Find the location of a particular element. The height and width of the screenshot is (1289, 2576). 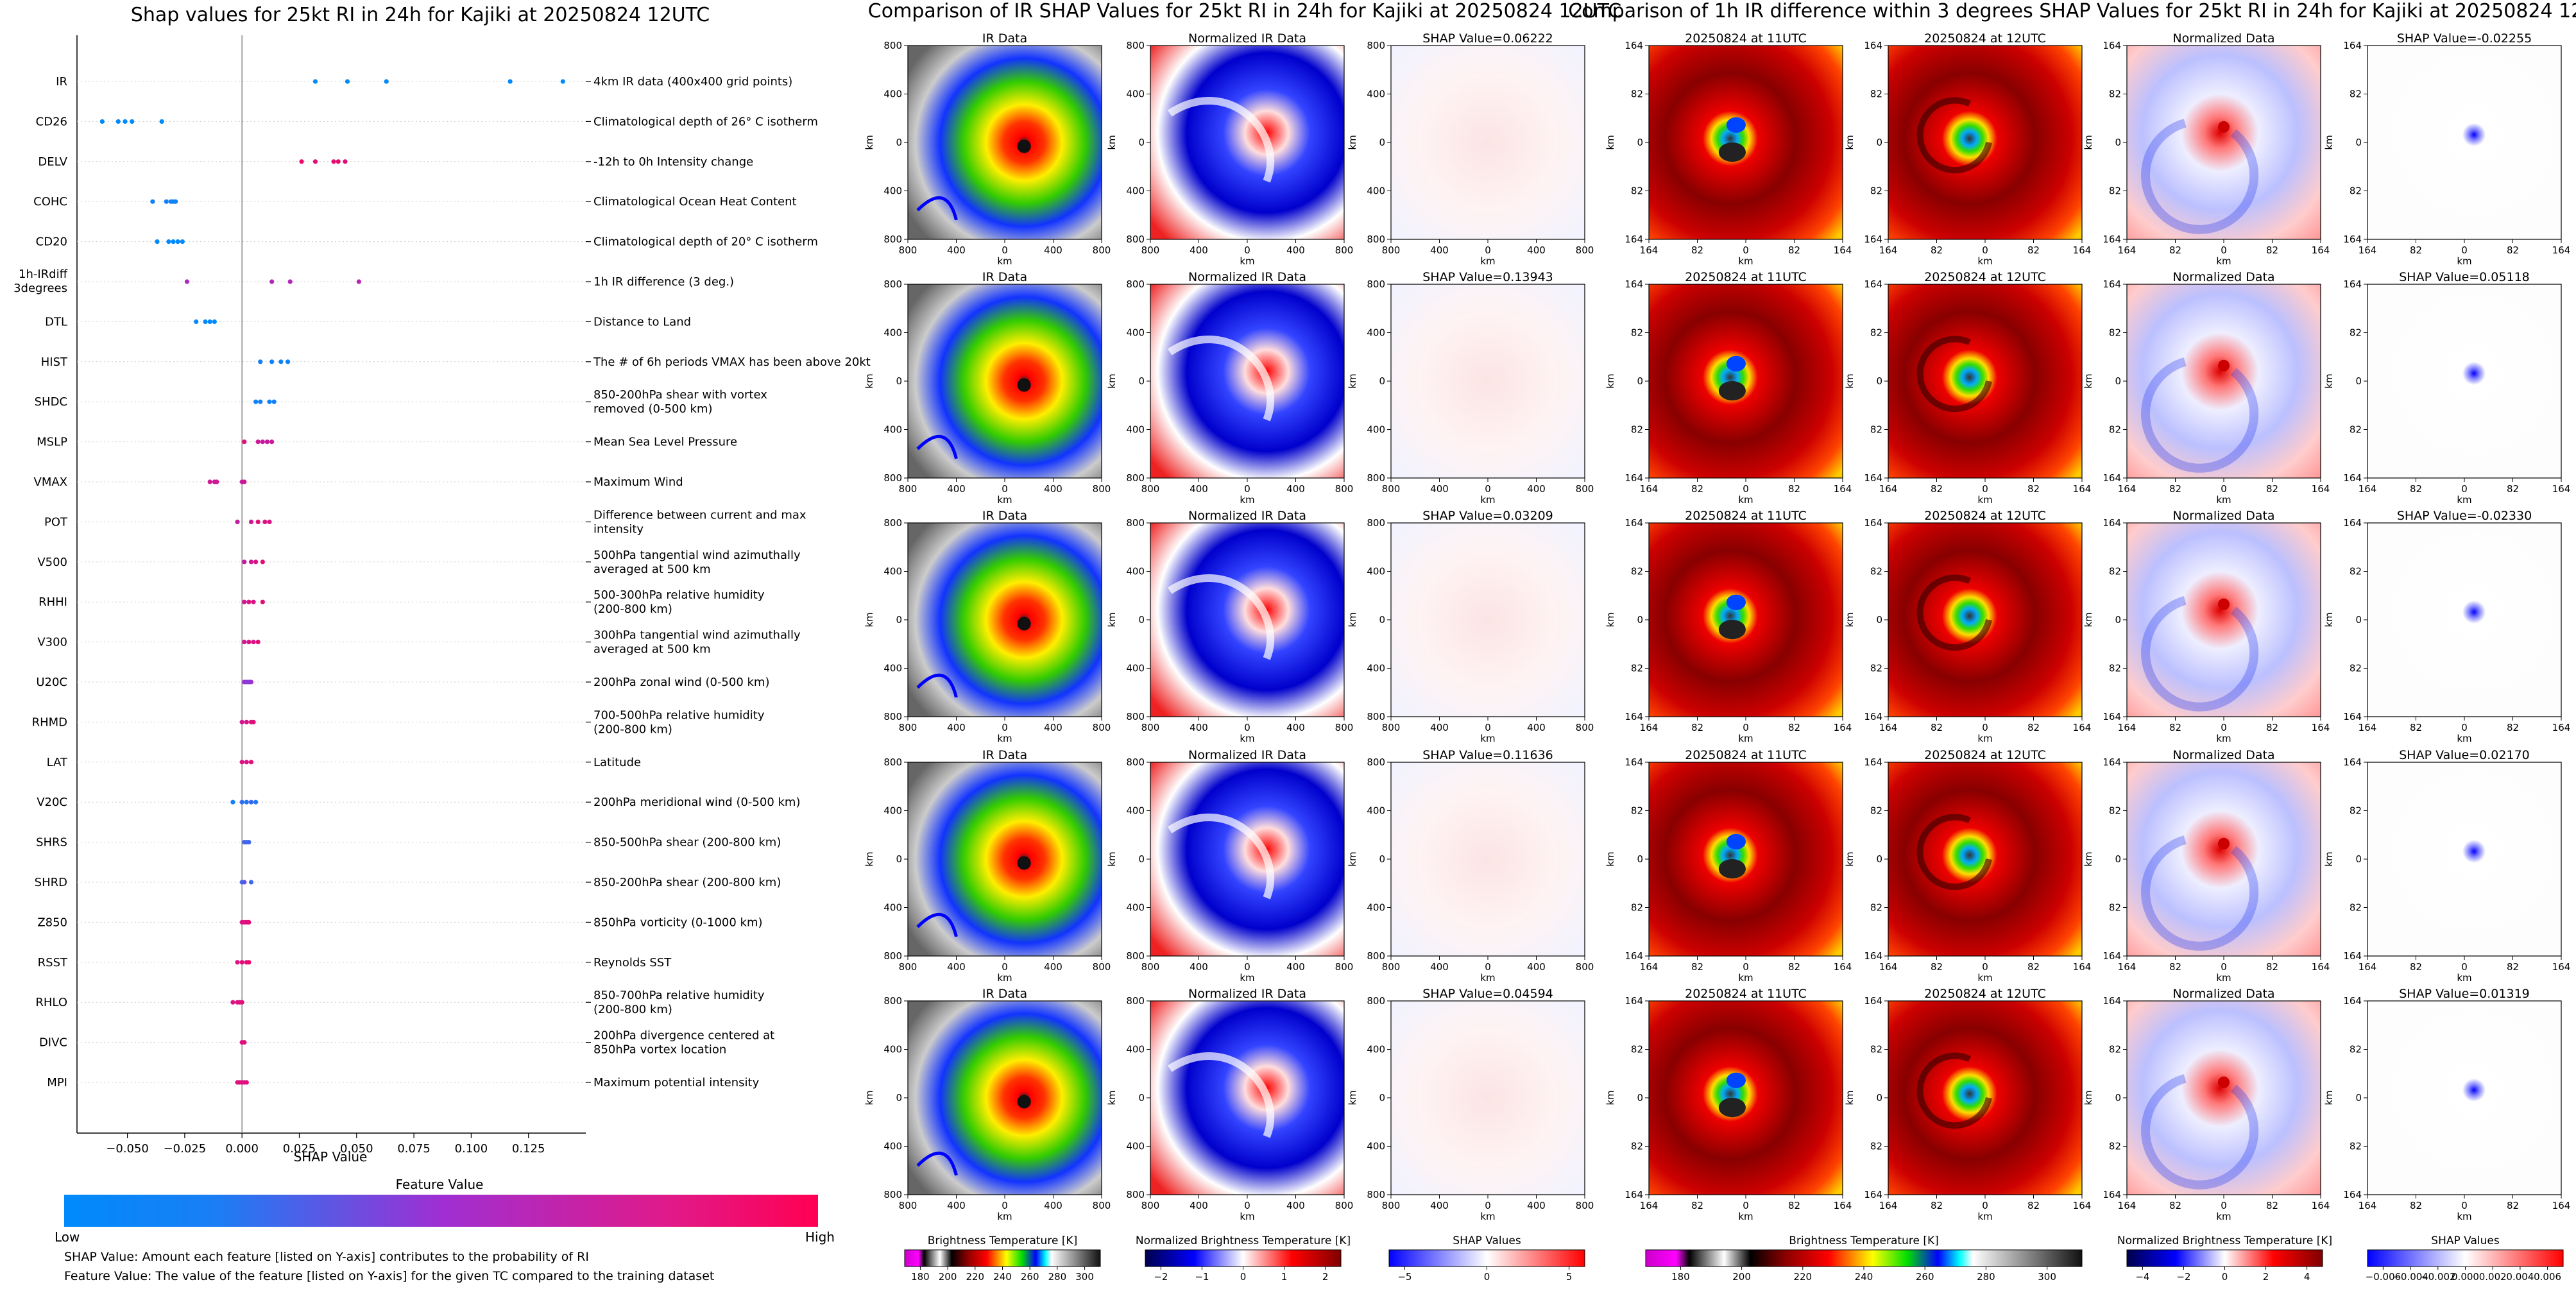

panel-title: Normalized Data is located at coordinates (2223, 516).